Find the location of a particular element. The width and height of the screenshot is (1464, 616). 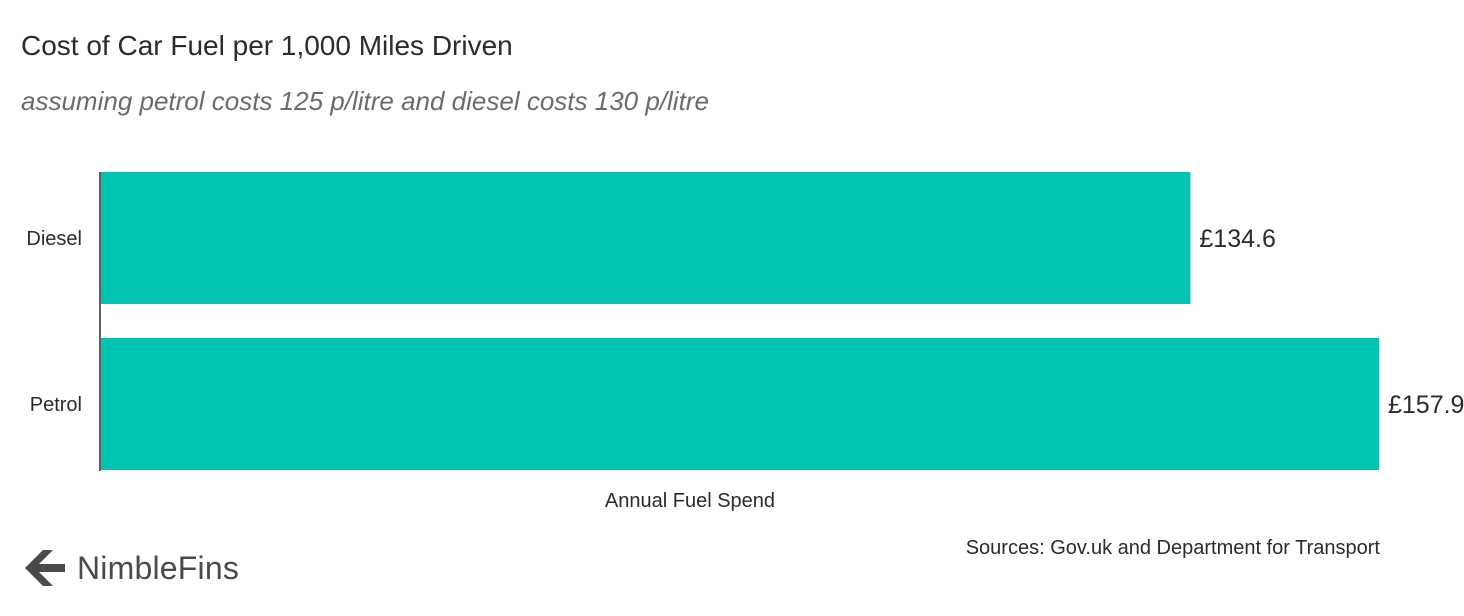

brand-name: NimbleFins is located at coordinates (158, 567).